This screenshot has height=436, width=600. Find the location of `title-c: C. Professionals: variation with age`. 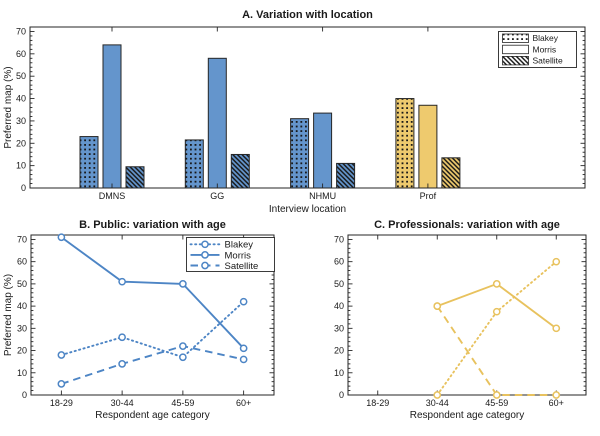

title-c: C. Professionals: variation with age is located at coordinates (467, 225).